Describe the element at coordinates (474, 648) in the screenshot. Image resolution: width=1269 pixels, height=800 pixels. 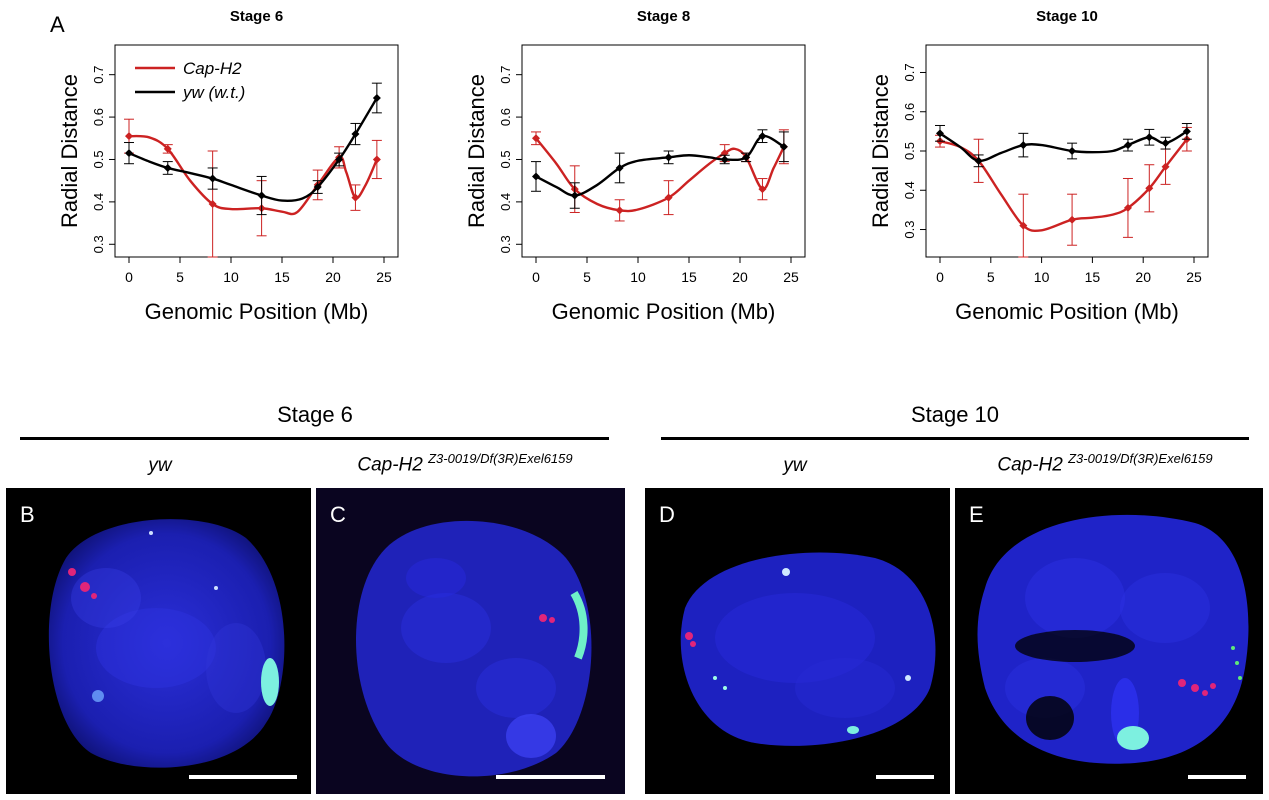
I see `nucleus-image-c` at that location.